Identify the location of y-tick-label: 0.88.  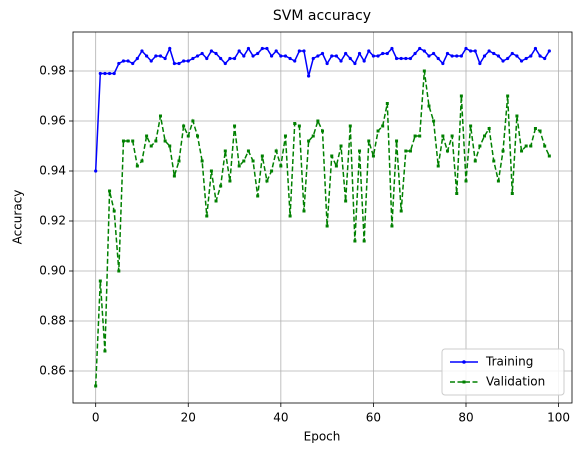
(52, 321).